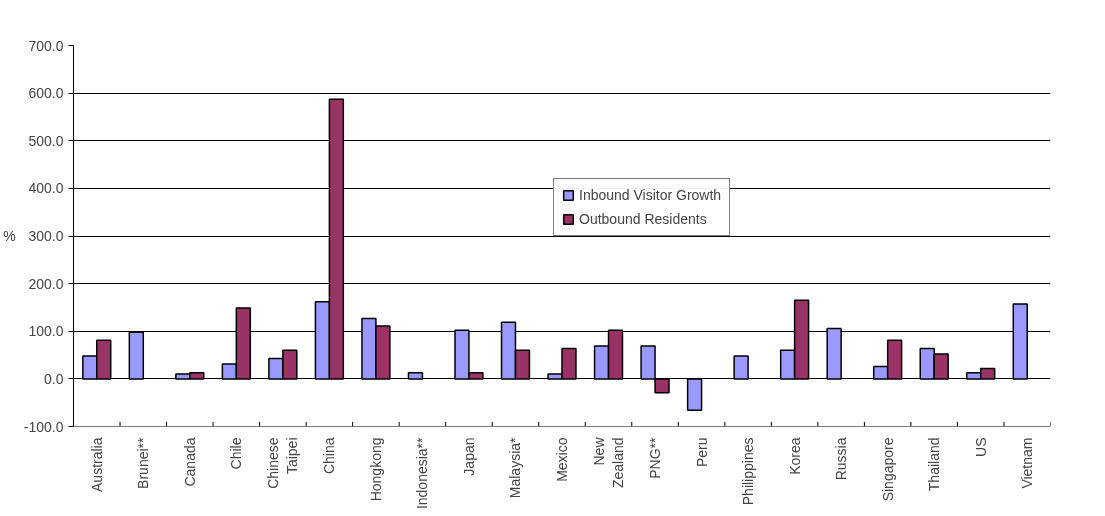  What do you see at coordinates (794, 456) in the screenshot?
I see `x-tick-label: Korea` at bounding box center [794, 456].